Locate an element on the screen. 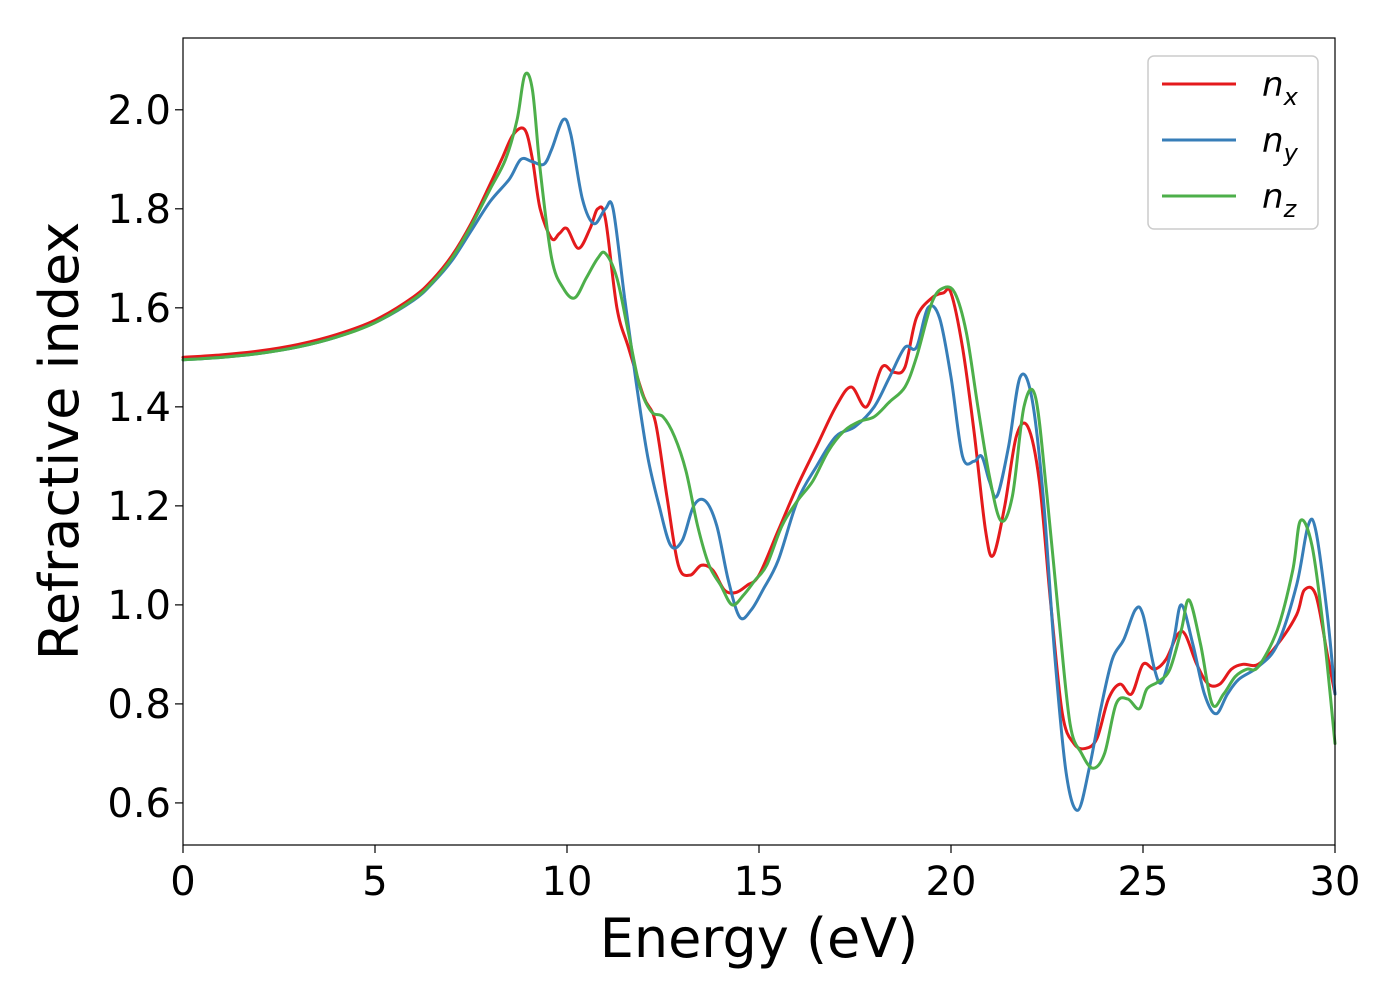  legend-subscript: z is located at coordinates (1290, 209).